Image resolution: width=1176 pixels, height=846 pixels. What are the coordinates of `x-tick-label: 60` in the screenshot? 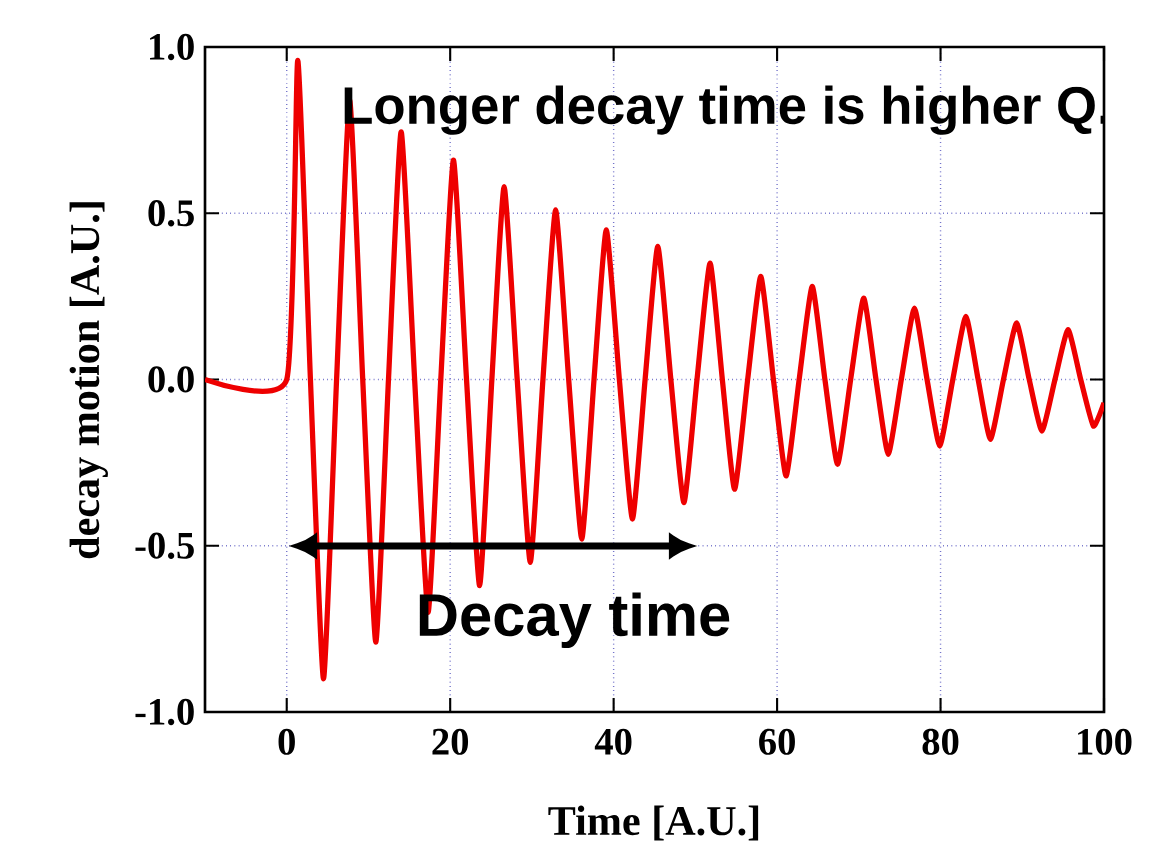 It's located at (777, 741).